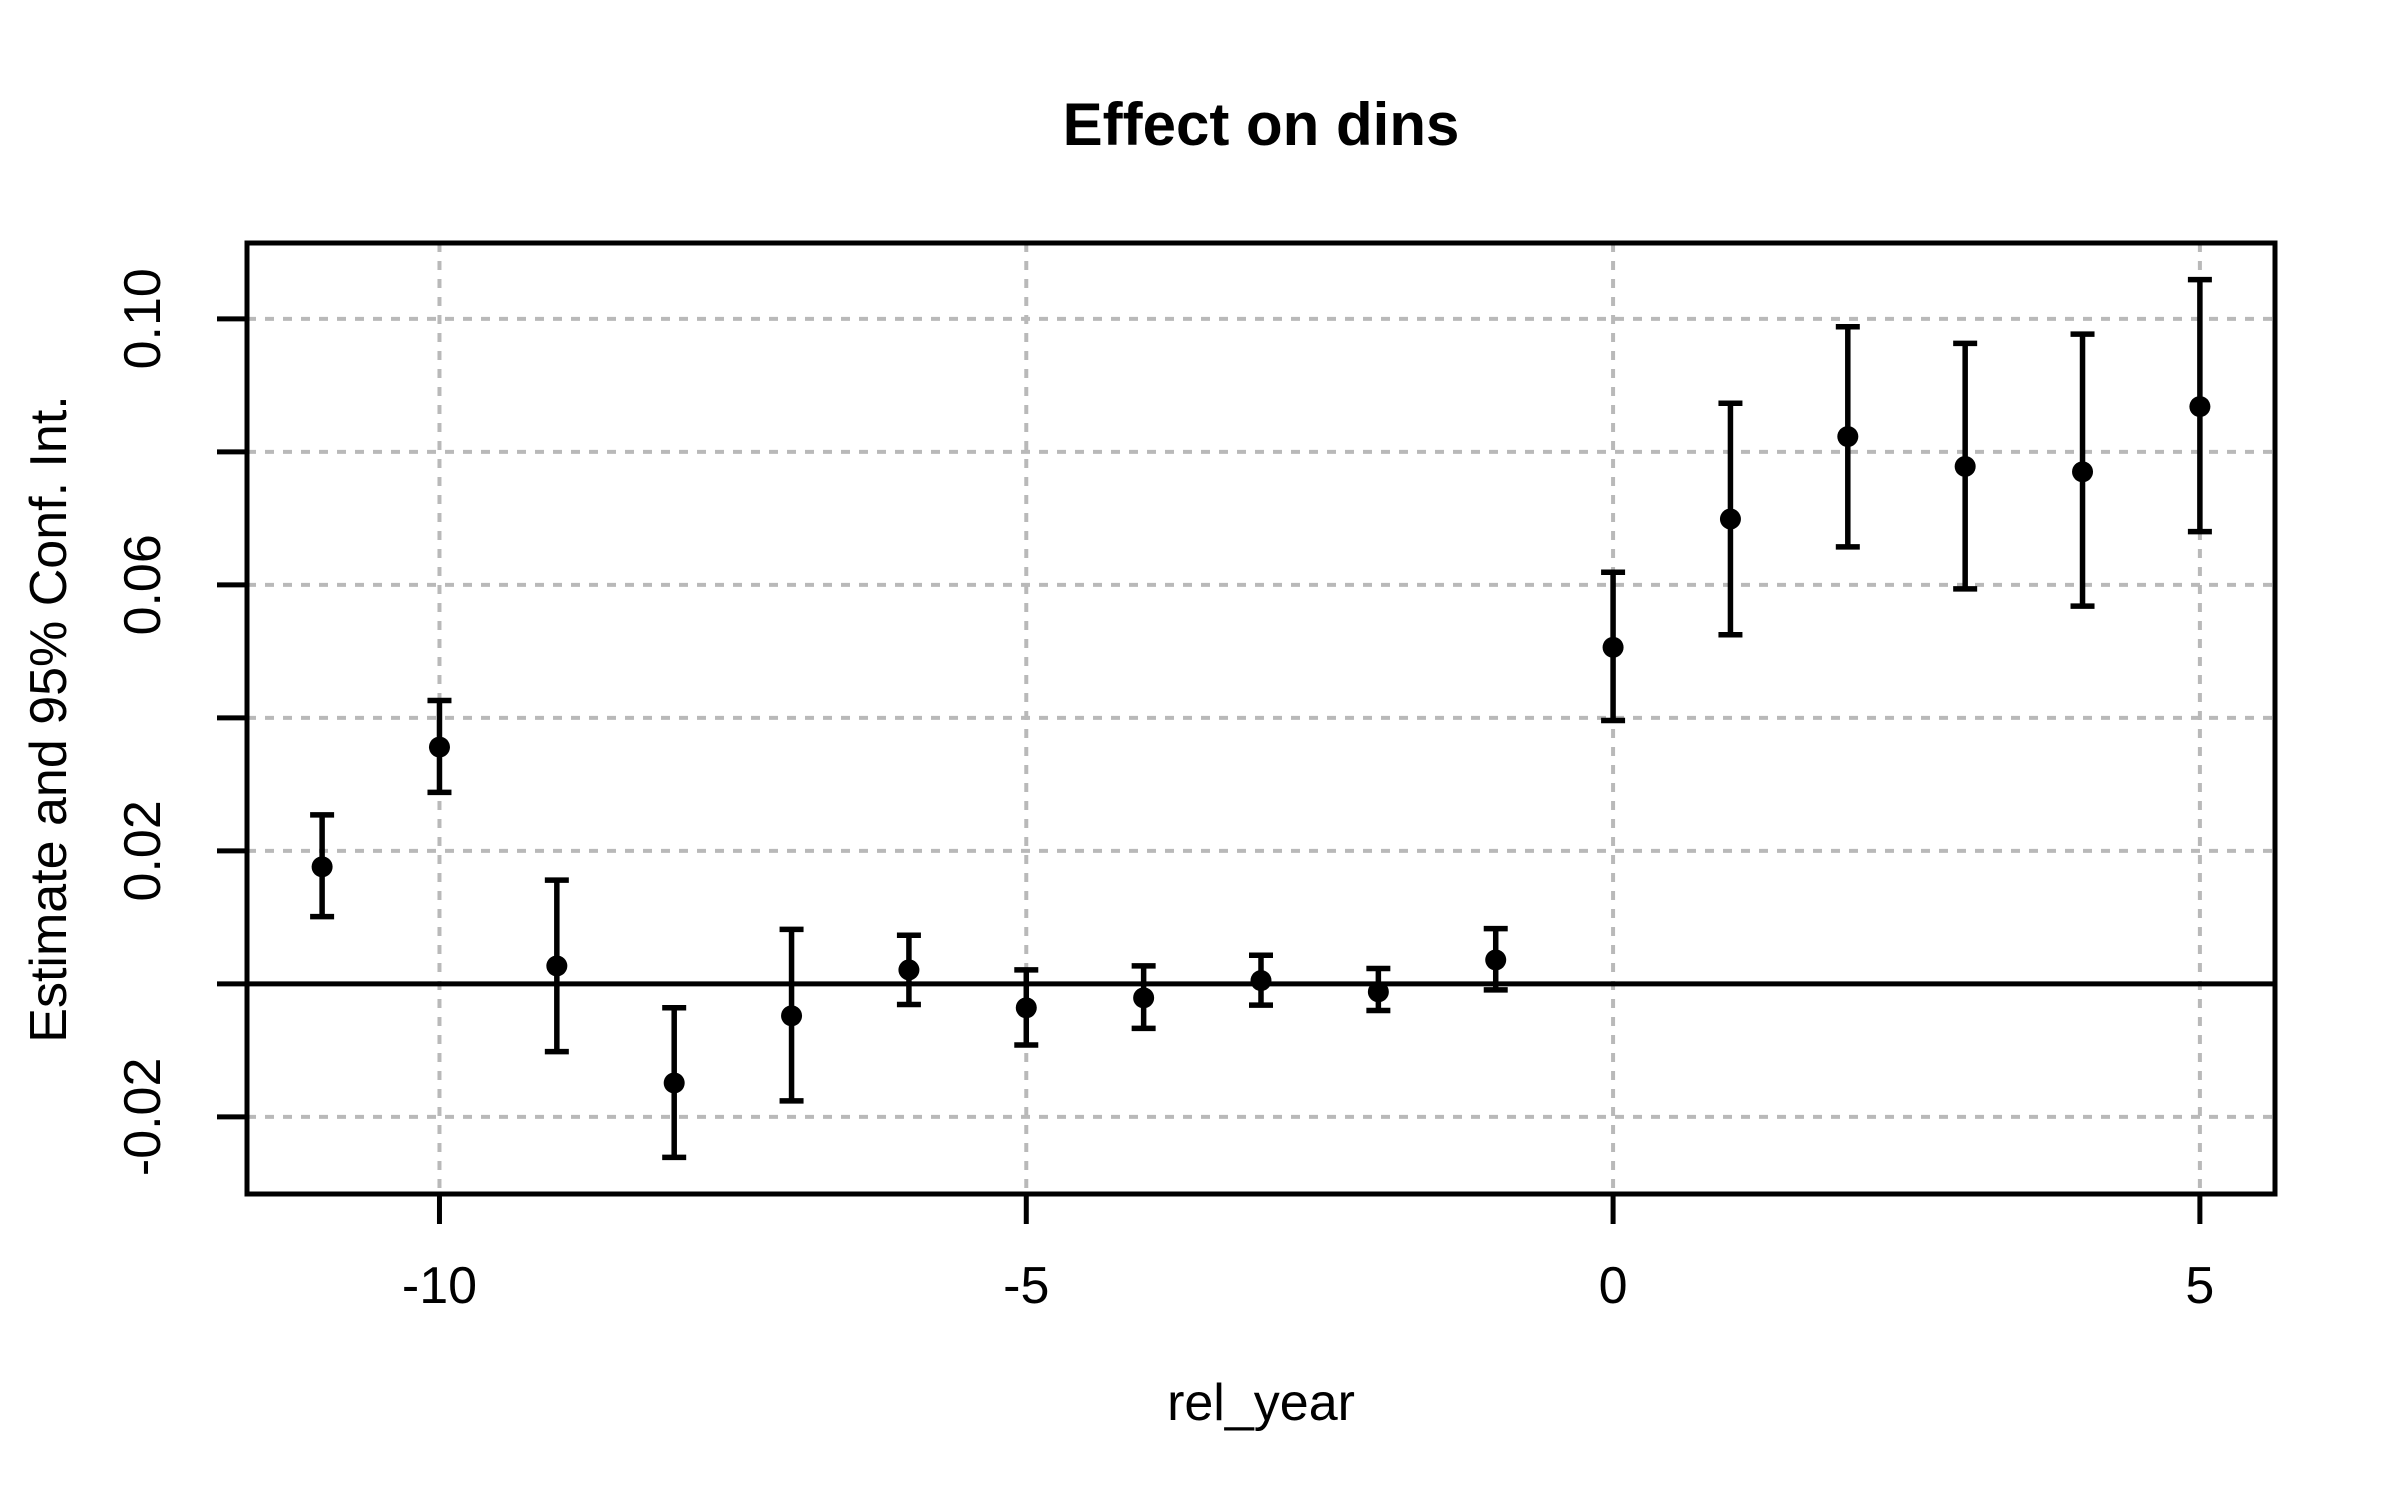 The image size is (2400, 1500). I want to click on x-tick-label: -10, so click(439, 1286).